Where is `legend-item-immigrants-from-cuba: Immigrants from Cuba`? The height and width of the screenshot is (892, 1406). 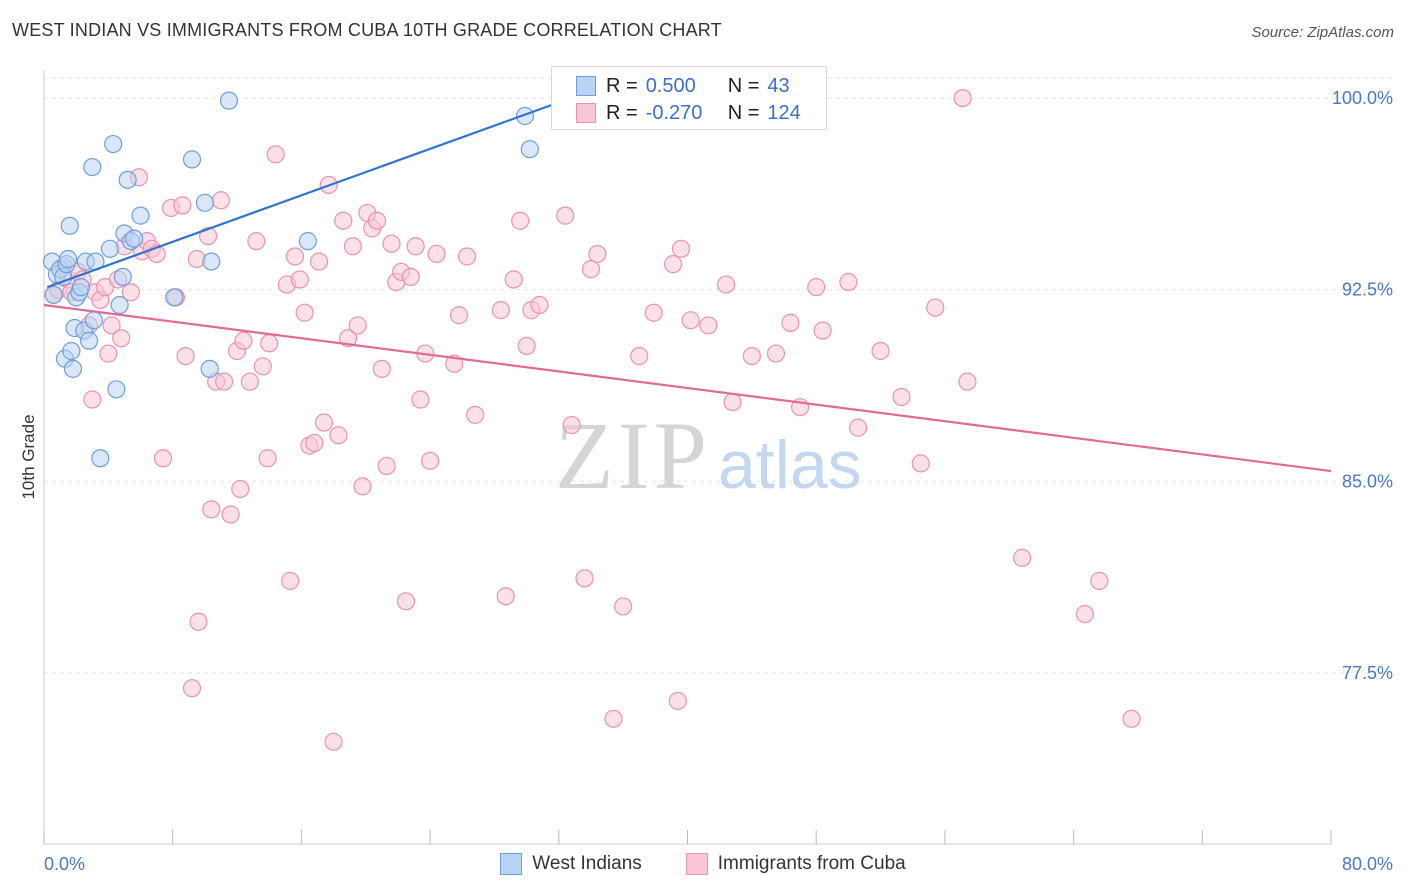
legend-item-immigrants-from-cuba: Immigrants from Cuba is located at coordinates (795, 864).